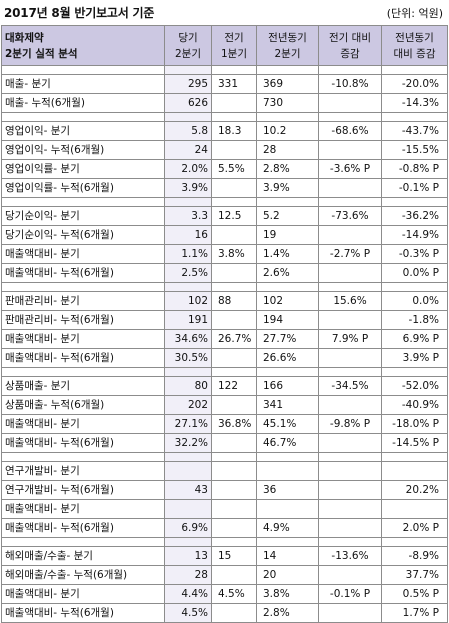  Describe the element at coordinates (188, 339) in the screenshot. I see `current-quarter-value: 34.6%` at that location.